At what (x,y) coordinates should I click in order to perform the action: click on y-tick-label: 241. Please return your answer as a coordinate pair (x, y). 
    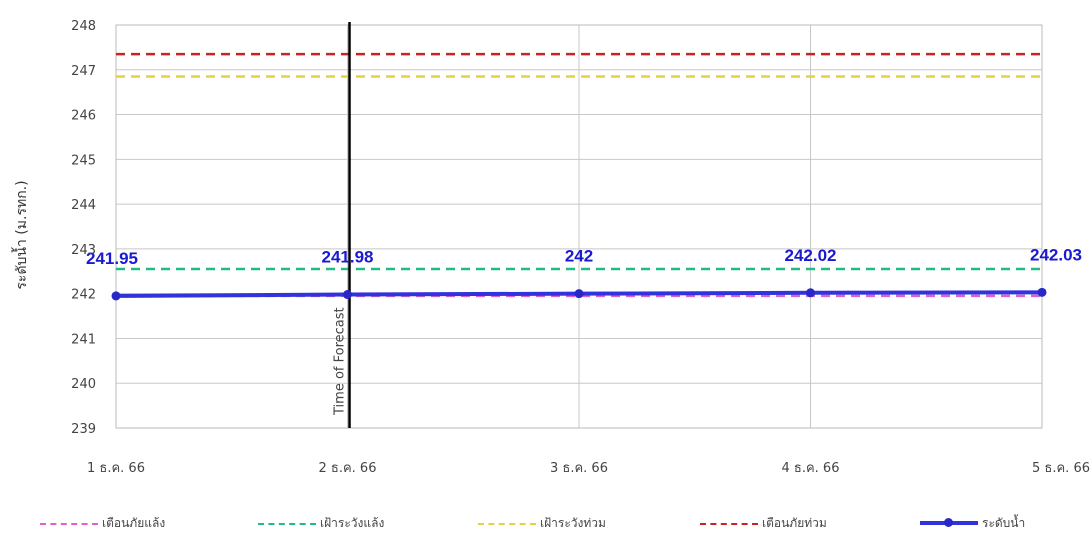
    Looking at the image, I should click on (83, 339).